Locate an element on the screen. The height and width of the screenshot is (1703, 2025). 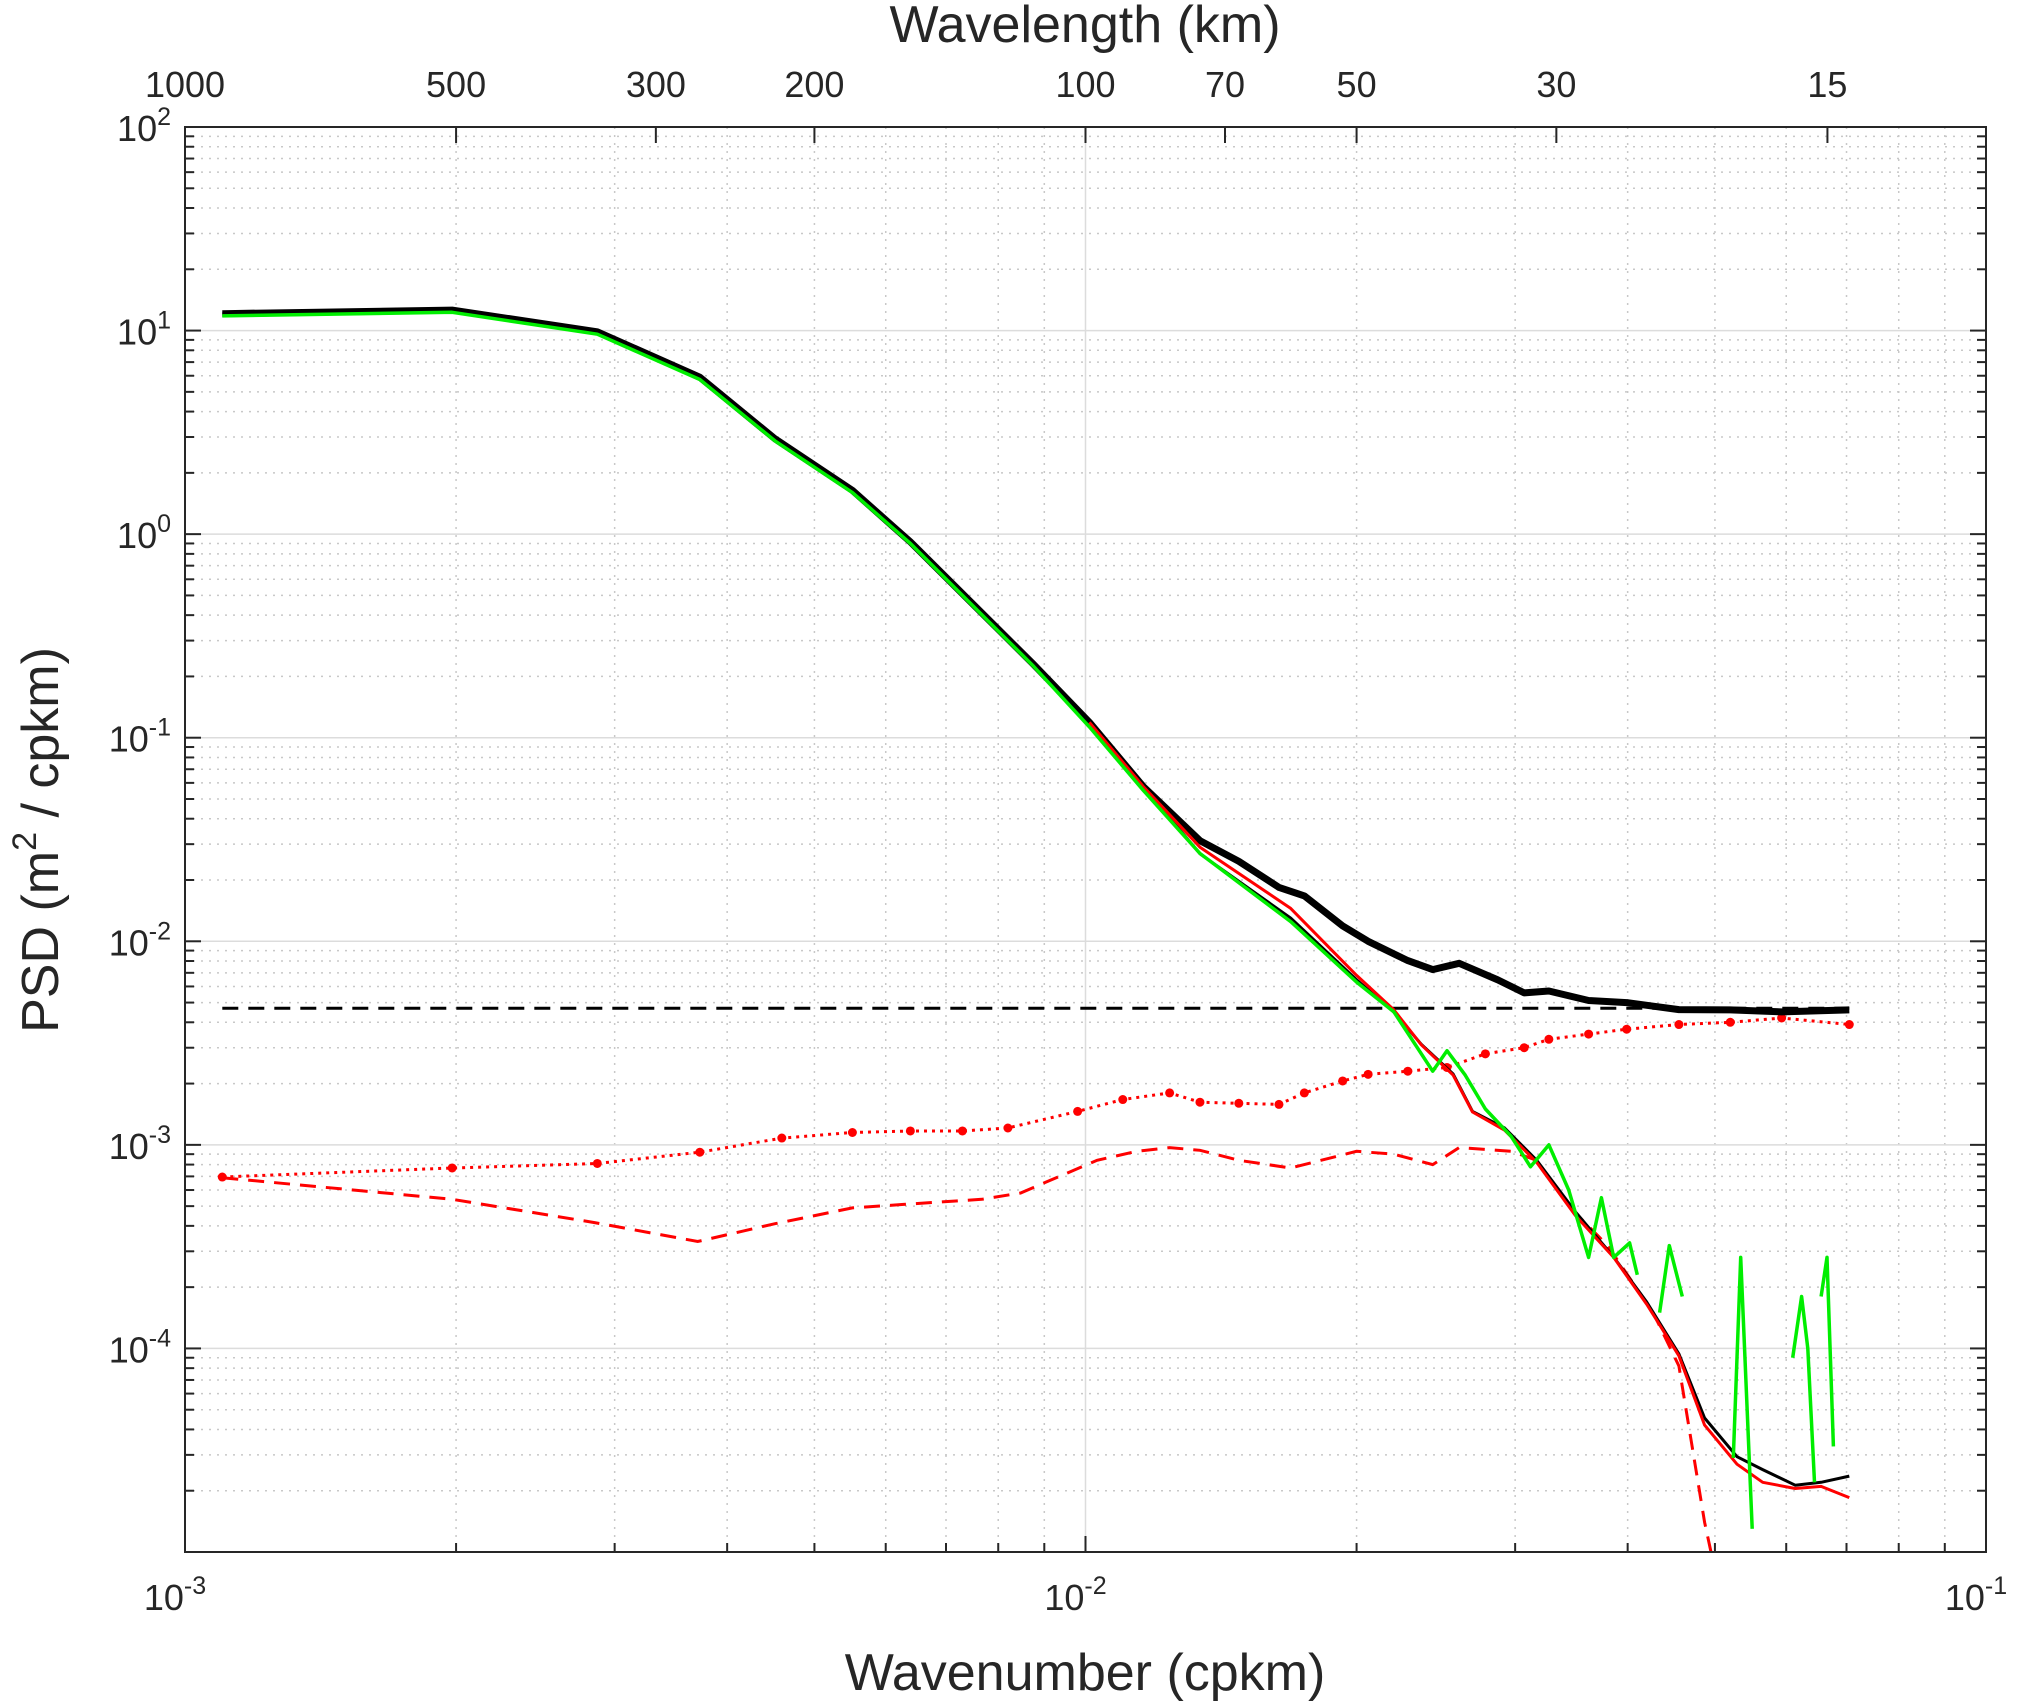
top-tick-label: 70 is located at coordinates (1225, 84).